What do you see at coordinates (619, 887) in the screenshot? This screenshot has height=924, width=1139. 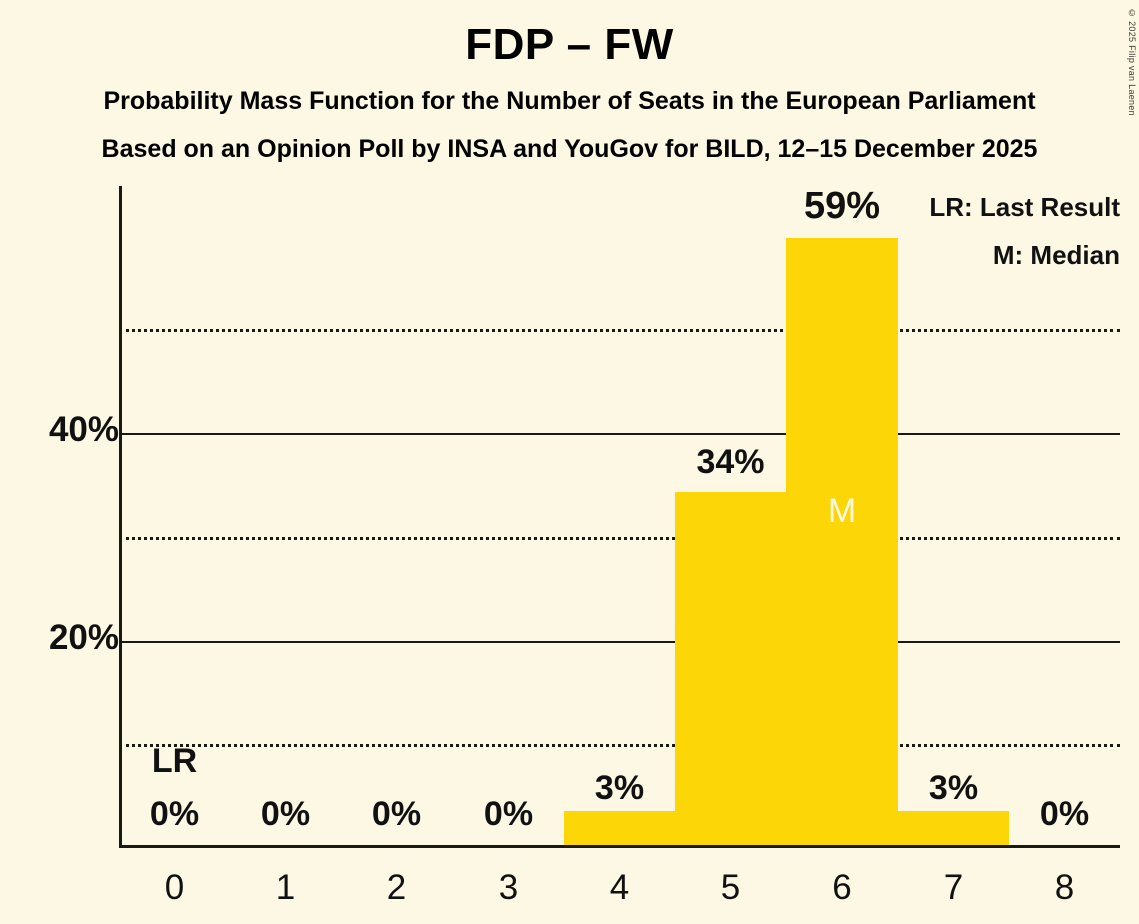 I see `x-axis-tick-4: 4` at bounding box center [619, 887].